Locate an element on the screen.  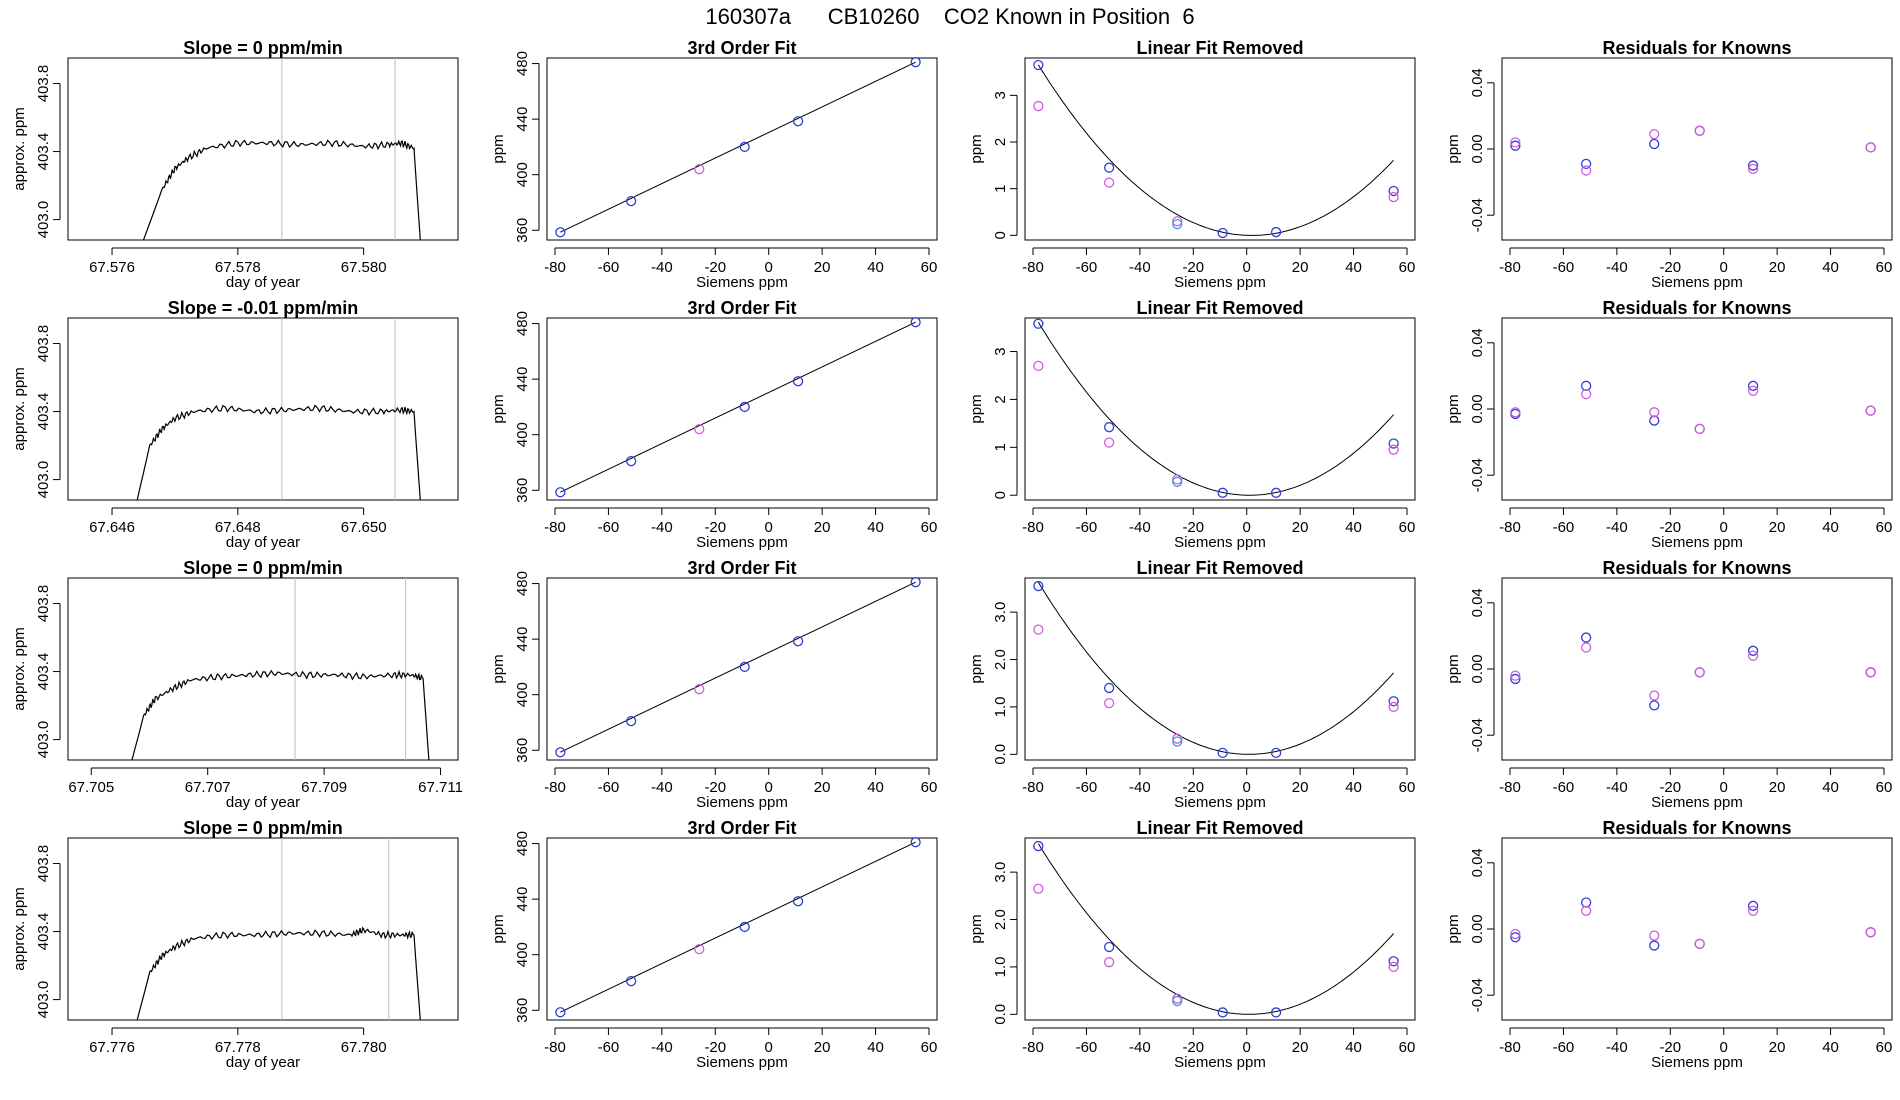
fit-curve is located at coordinates (1215, 409).